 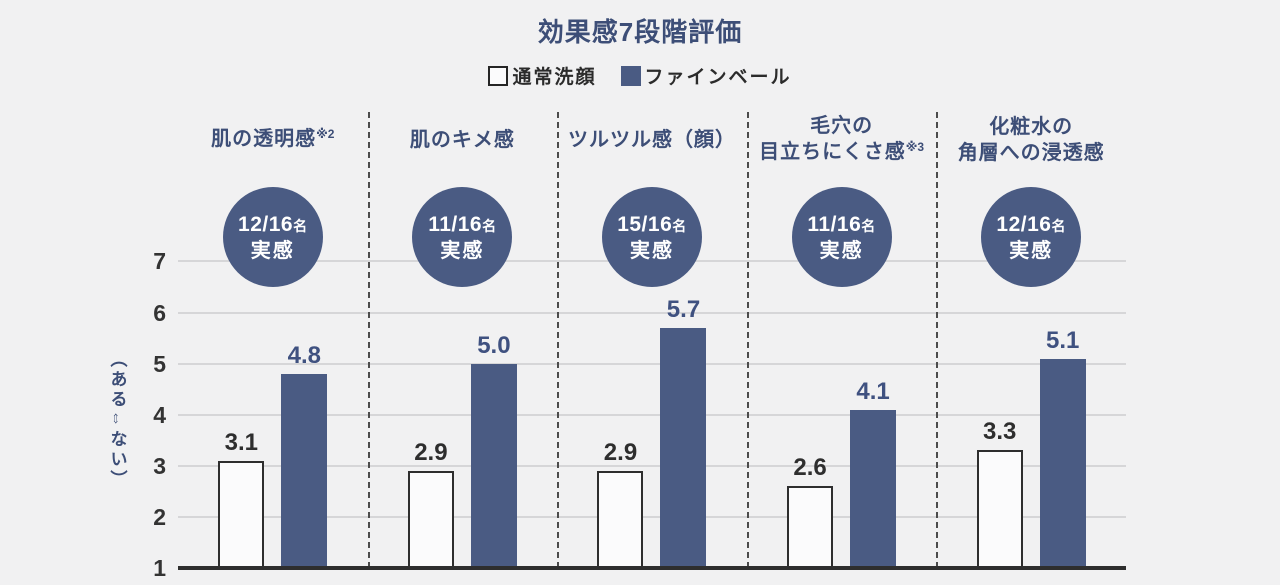 I want to click on bar-group: 2.9 5.0, so click(x=463, y=449).